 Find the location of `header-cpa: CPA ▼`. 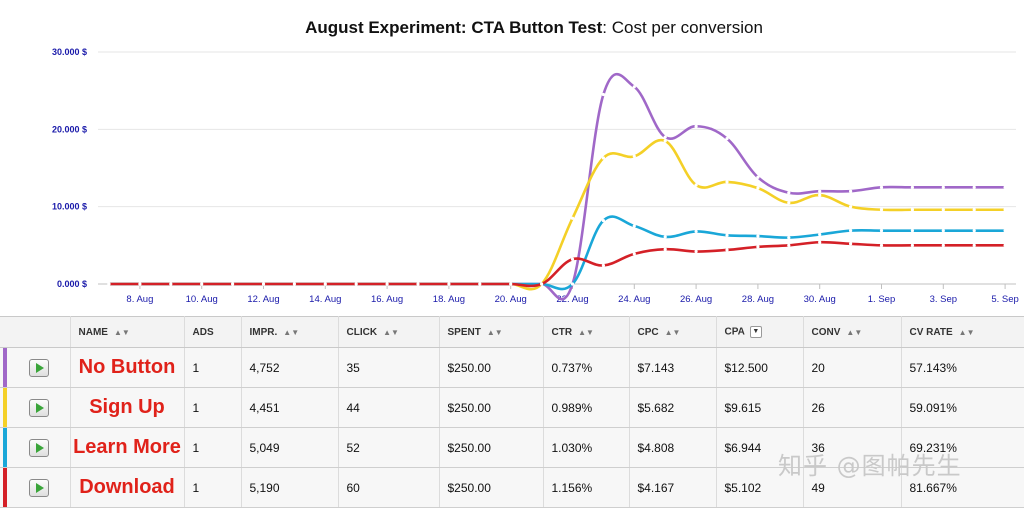

header-cpa: CPA ▼ is located at coordinates (760, 332).